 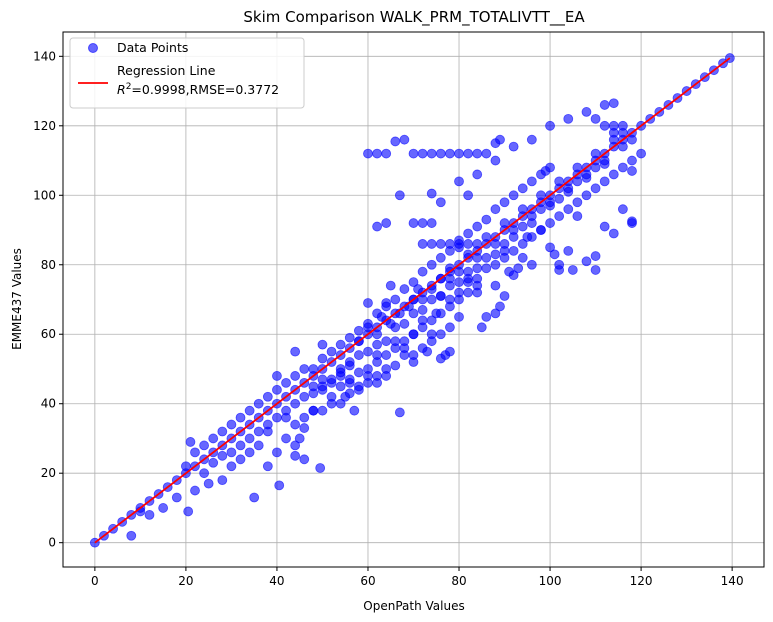 I want to click on legend-box, so click(x=187, y=73).